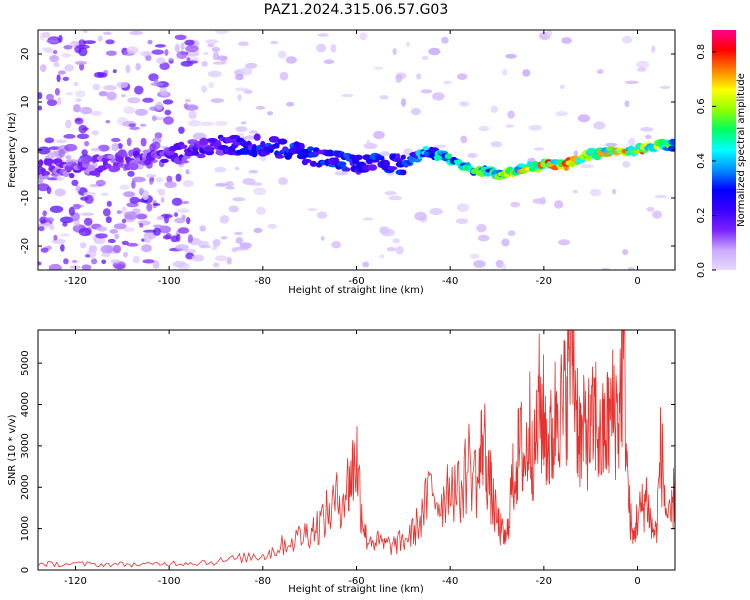 The width and height of the screenshot is (750, 600). What do you see at coordinates (701, 270) in the screenshot?
I see `colorbar-tick-label: 0.0` at bounding box center [701, 270].